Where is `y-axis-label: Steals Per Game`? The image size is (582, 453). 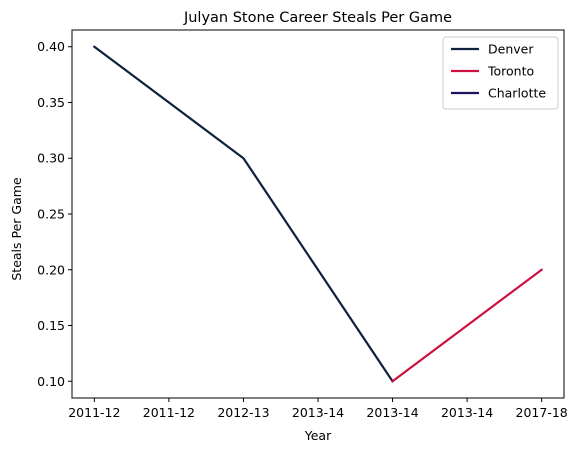
y-axis-label: Steals Per Game is located at coordinates (16, 229).